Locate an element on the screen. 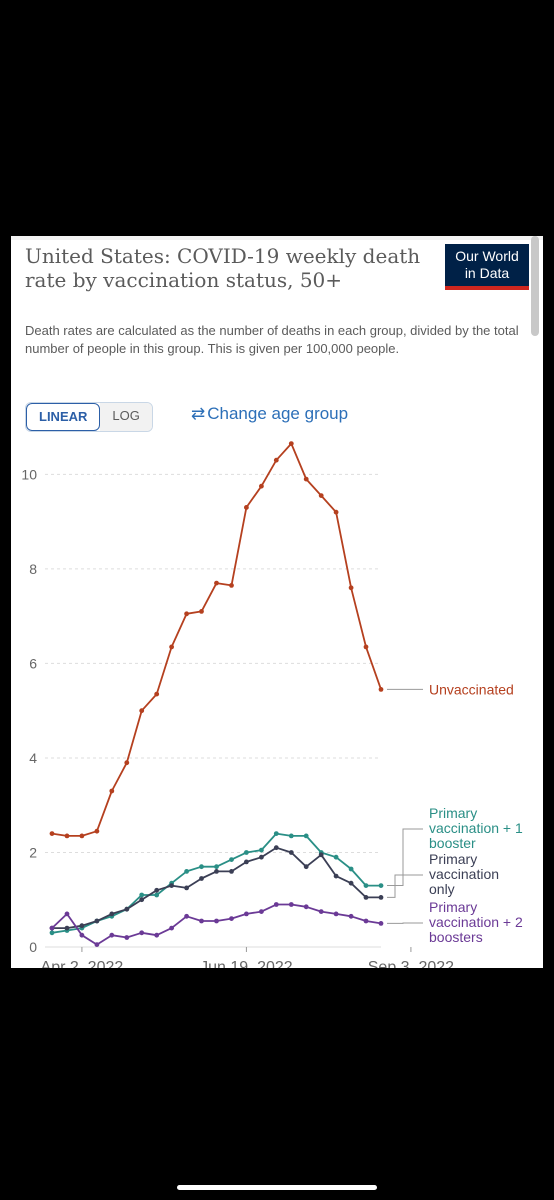 The width and height of the screenshot is (554, 1200). y-tick-label: 6 is located at coordinates (33, 663).